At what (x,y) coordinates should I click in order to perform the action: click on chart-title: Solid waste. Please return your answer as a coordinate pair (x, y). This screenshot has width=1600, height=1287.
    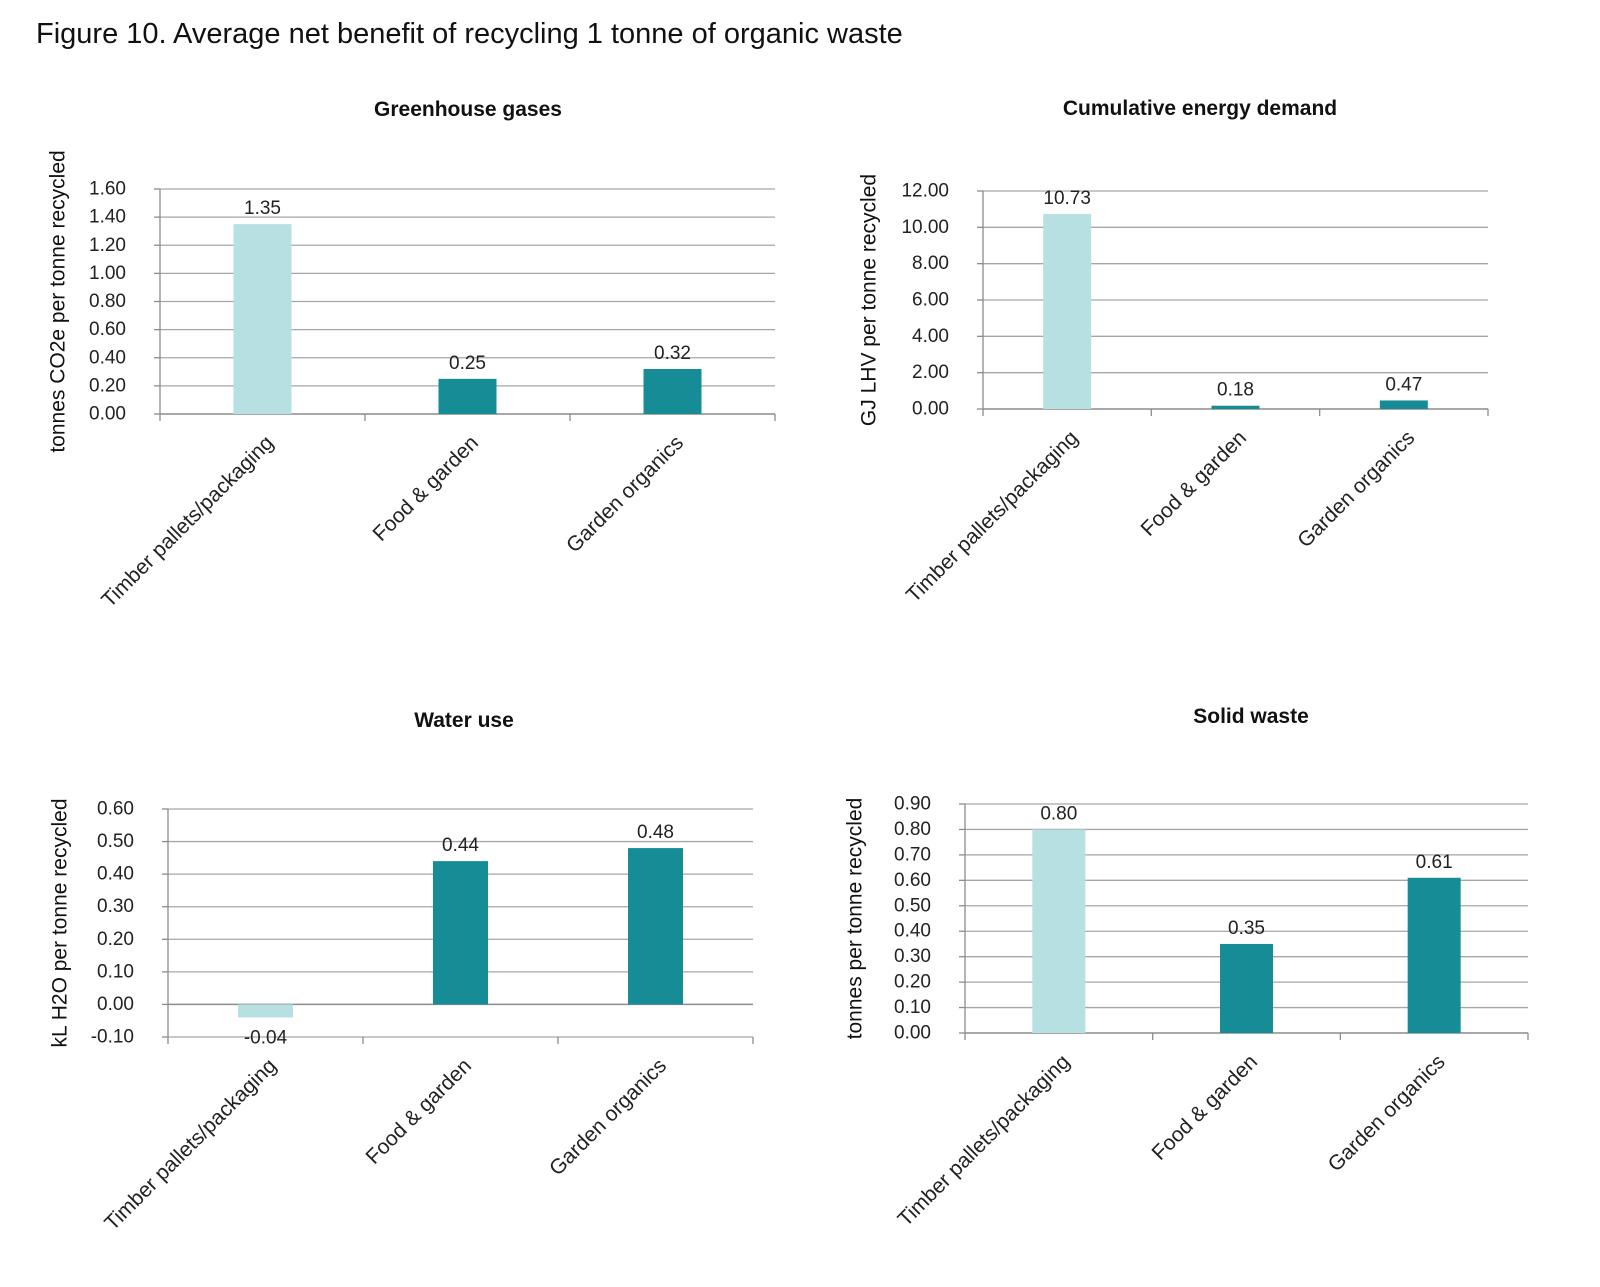
    Looking at the image, I should click on (1251, 716).